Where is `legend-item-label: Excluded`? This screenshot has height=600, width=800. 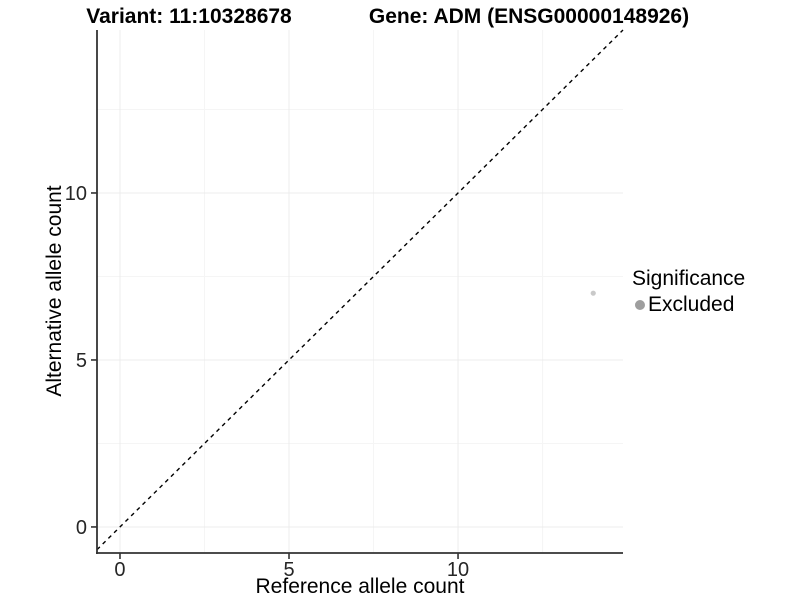 legend-item-label: Excluded is located at coordinates (691, 304).